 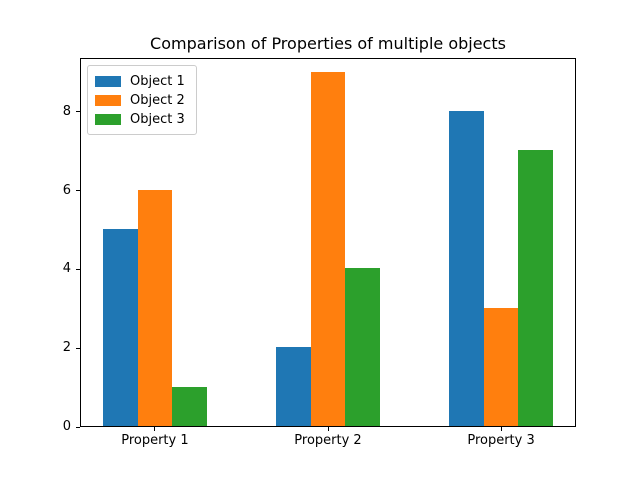 What do you see at coordinates (362, 347) in the screenshot?
I see `bar-object3-property2` at bounding box center [362, 347].